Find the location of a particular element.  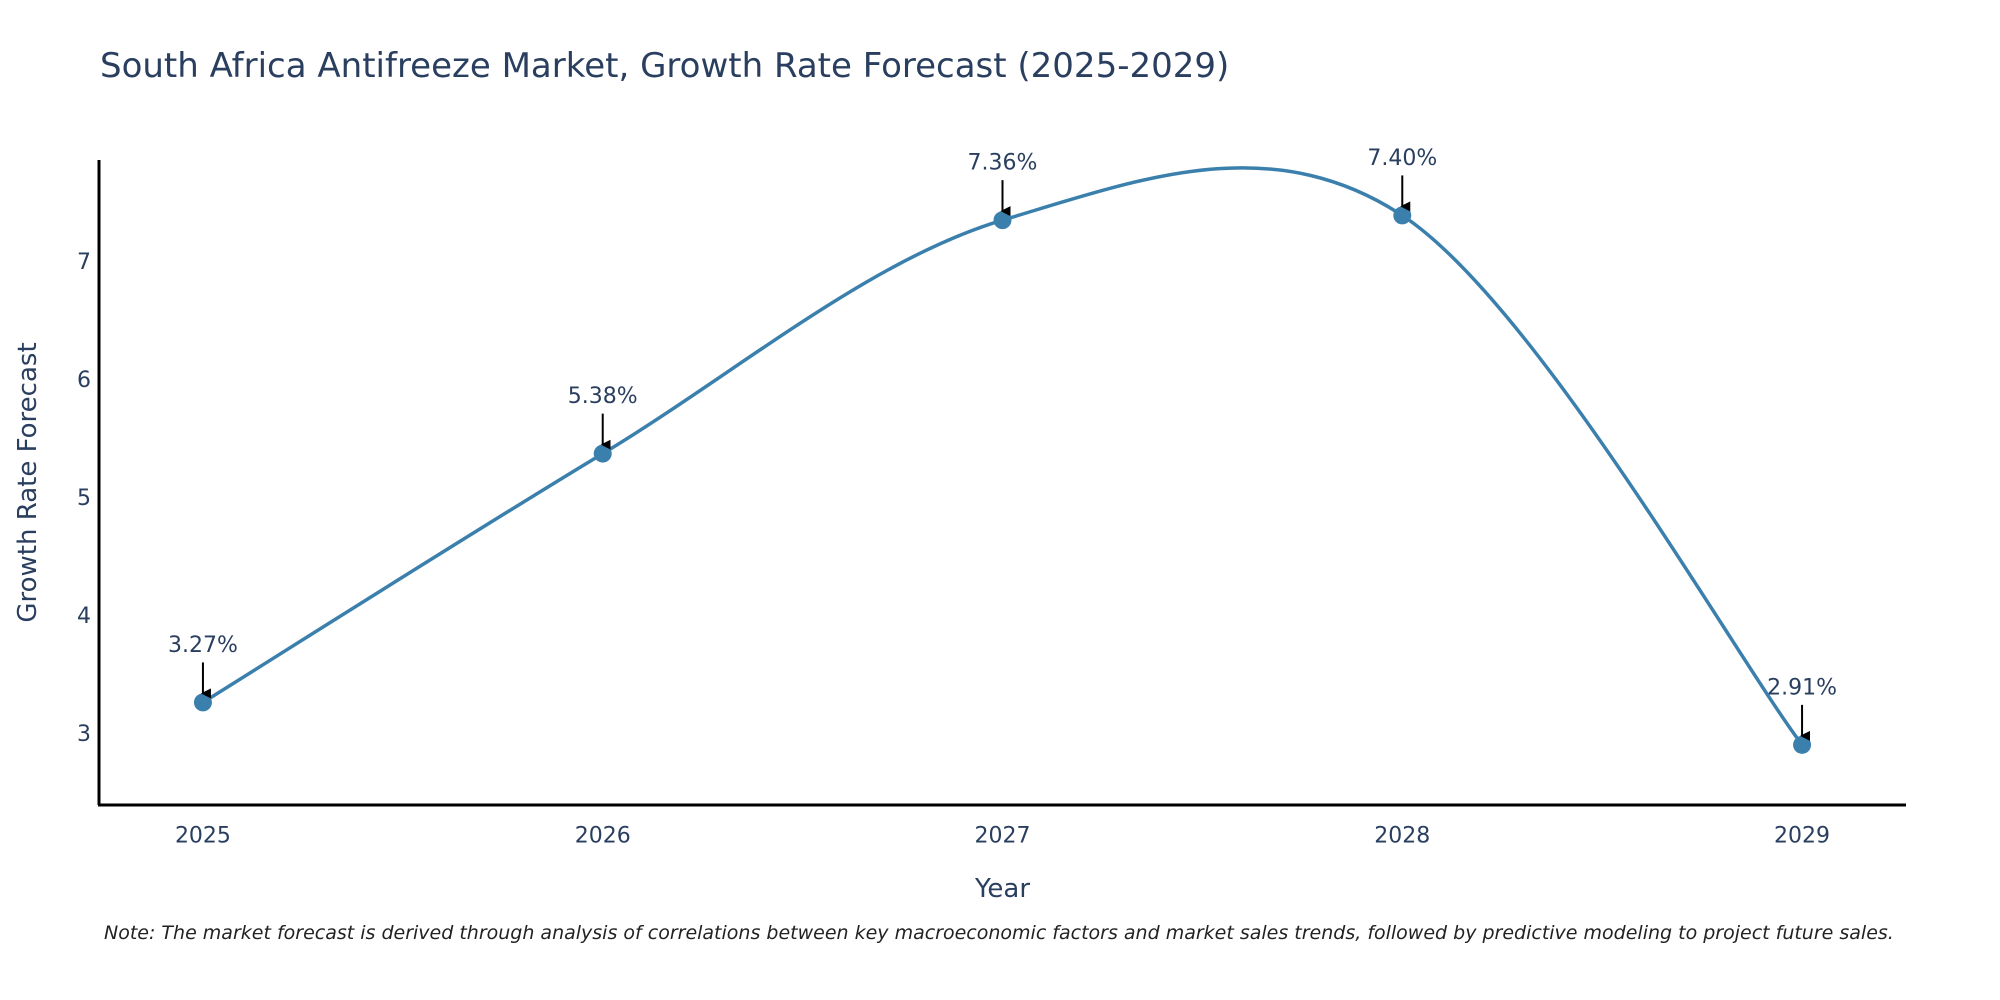

data-label: 5.38% is located at coordinates (603, 396).